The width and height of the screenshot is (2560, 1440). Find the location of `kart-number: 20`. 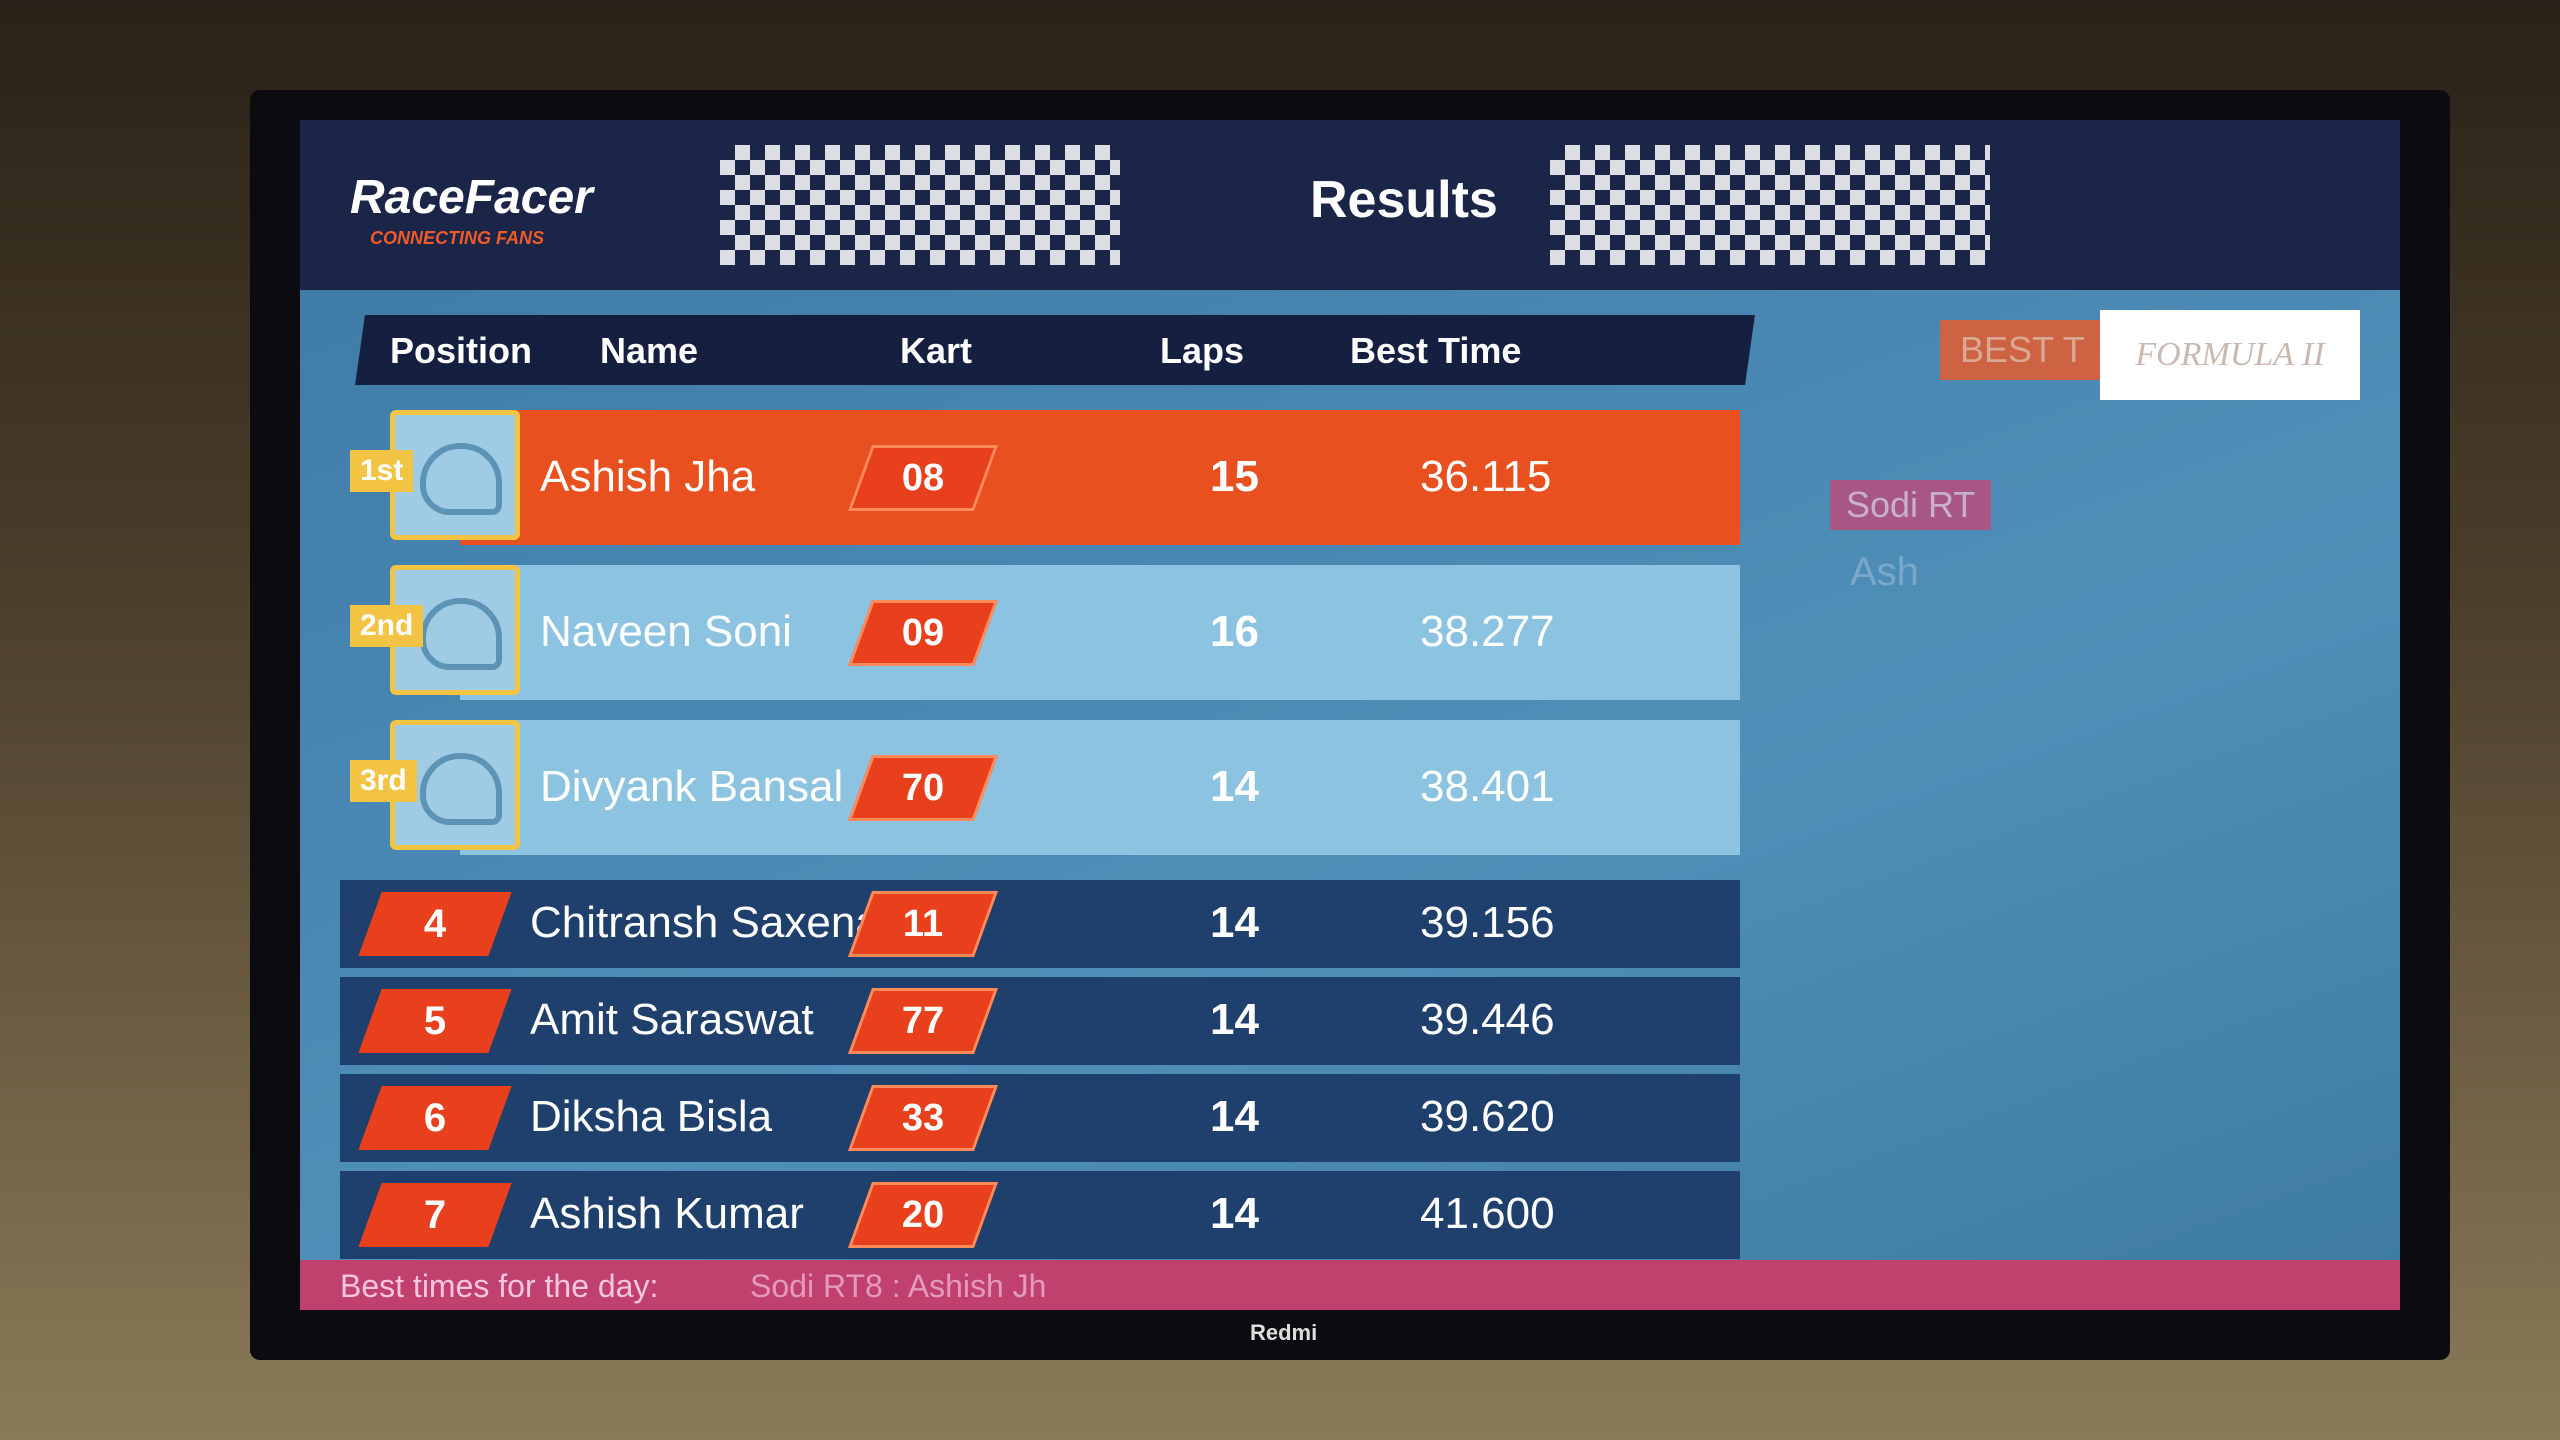

kart-number: 20 is located at coordinates (923, 1215).